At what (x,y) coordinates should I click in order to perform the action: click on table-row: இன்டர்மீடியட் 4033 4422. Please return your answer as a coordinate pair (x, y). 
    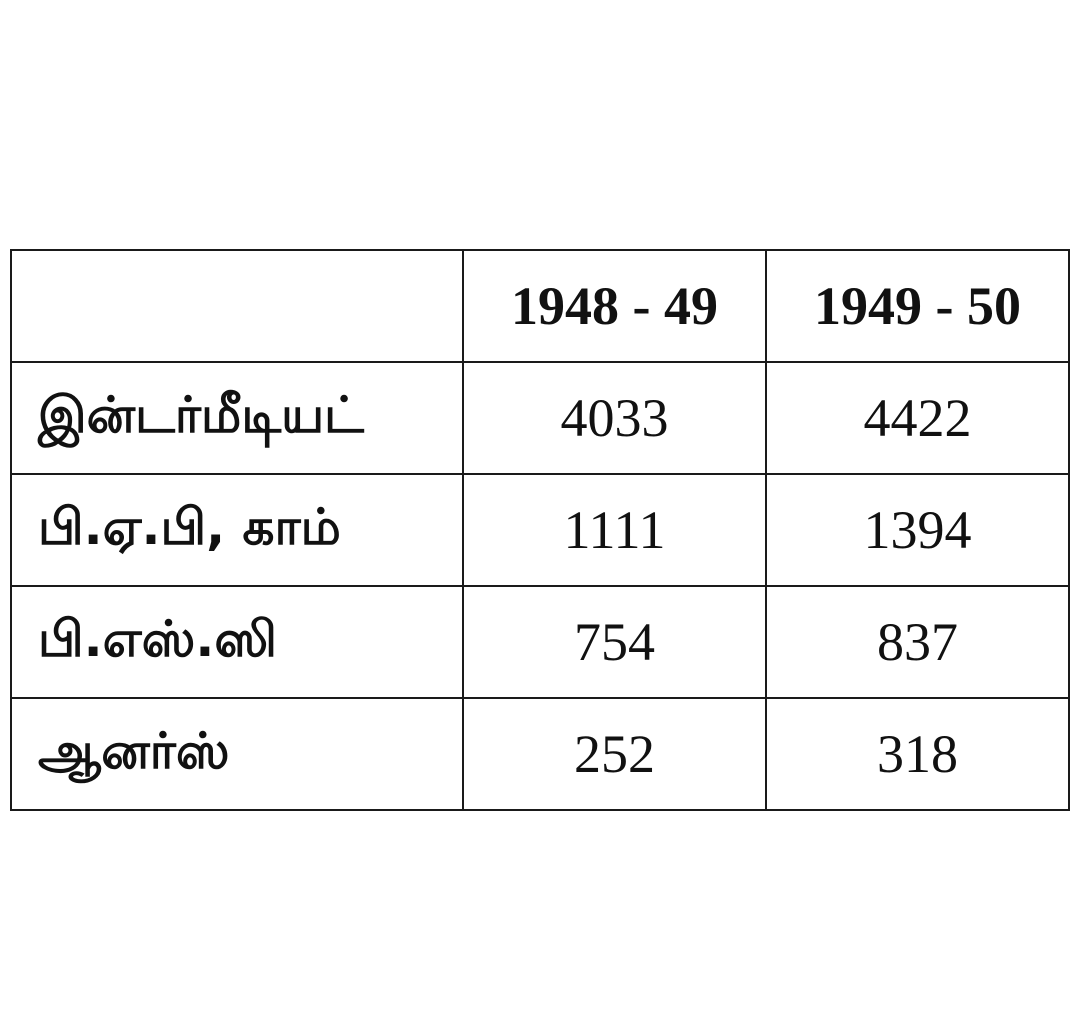
    Looking at the image, I should click on (540, 418).